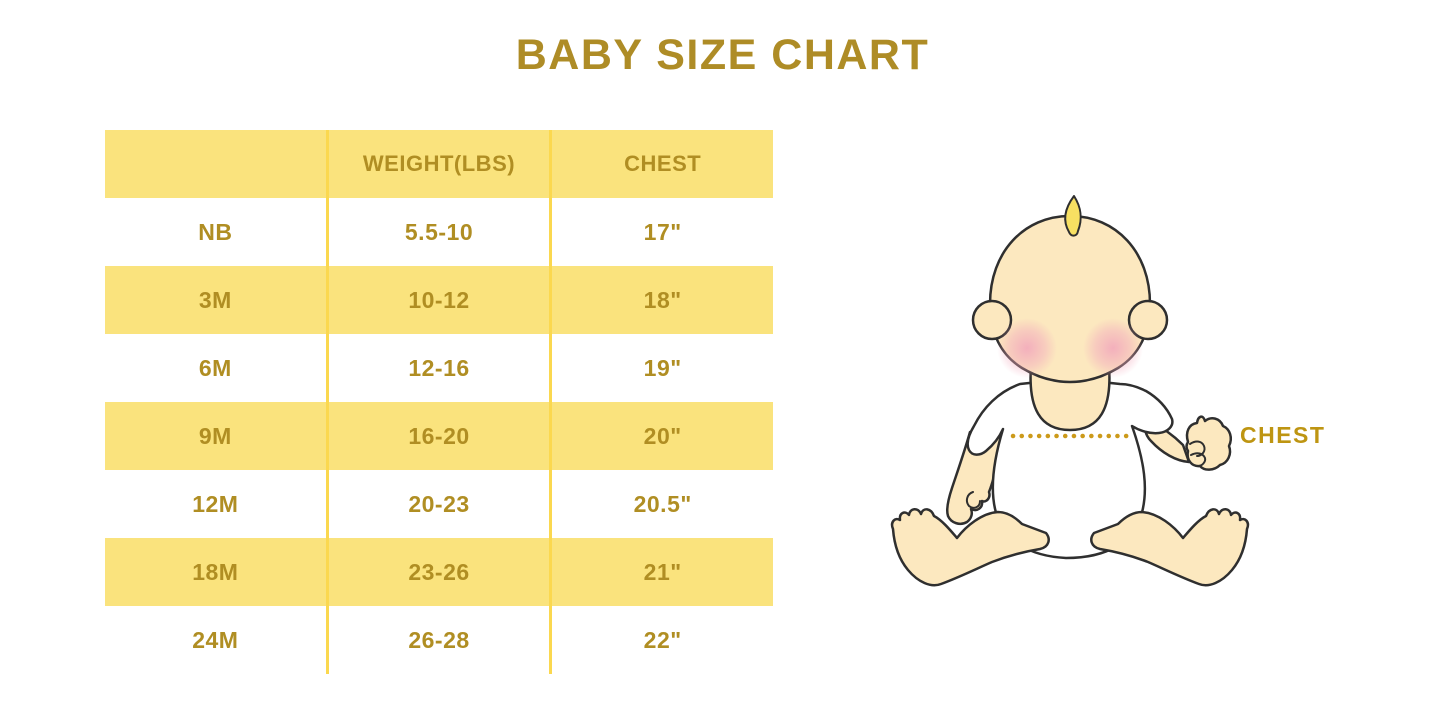 This screenshot has height=723, width=1445. Describe the element at coordinates (215, 503) in the screenshot. I see `size-cell: 12M` at that location.